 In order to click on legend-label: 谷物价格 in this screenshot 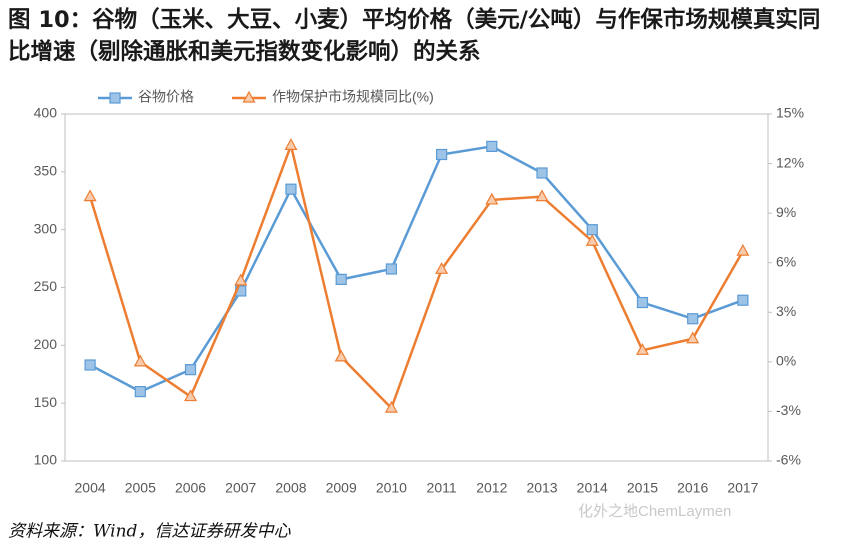, I will do `click(166, 97)`.